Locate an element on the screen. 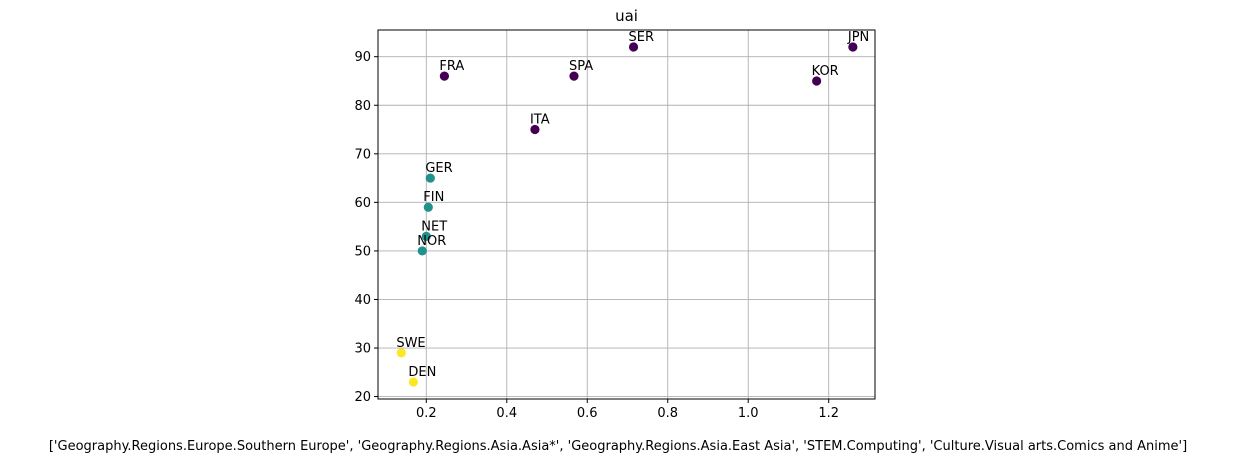 The width and height of the screenshot is (1236, 464). point-label: ITA is located at coordinates (540, 120).